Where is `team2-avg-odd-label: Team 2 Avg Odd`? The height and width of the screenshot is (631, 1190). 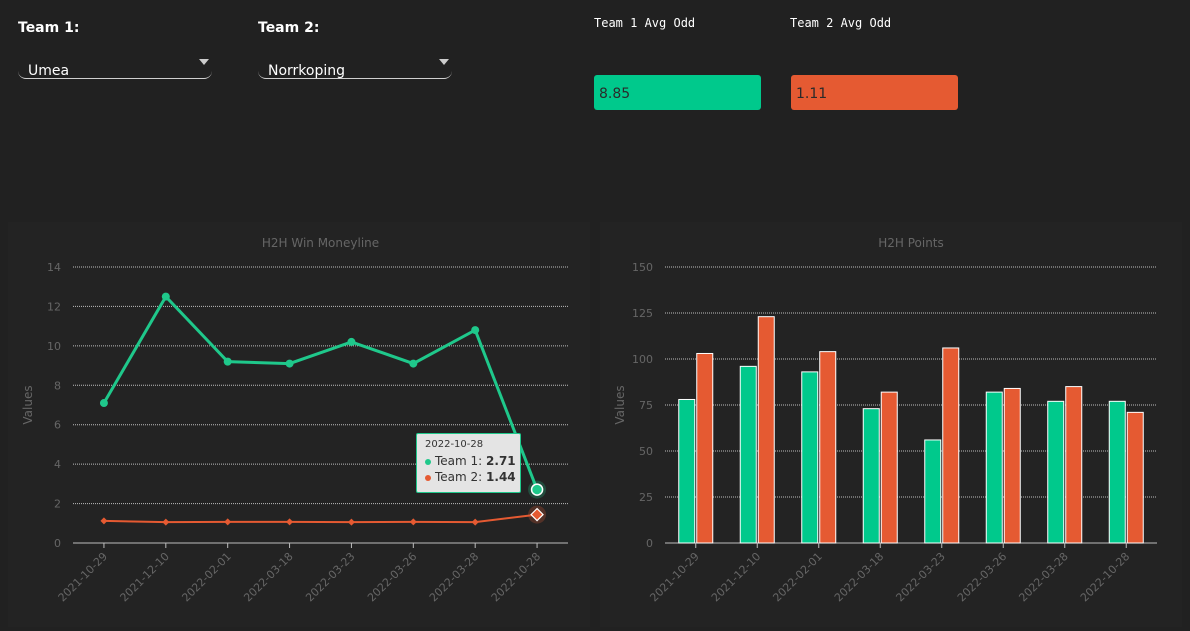 team2-avg-odd-label: Team 2 Avg Odd is located at coordinates (841, 23).